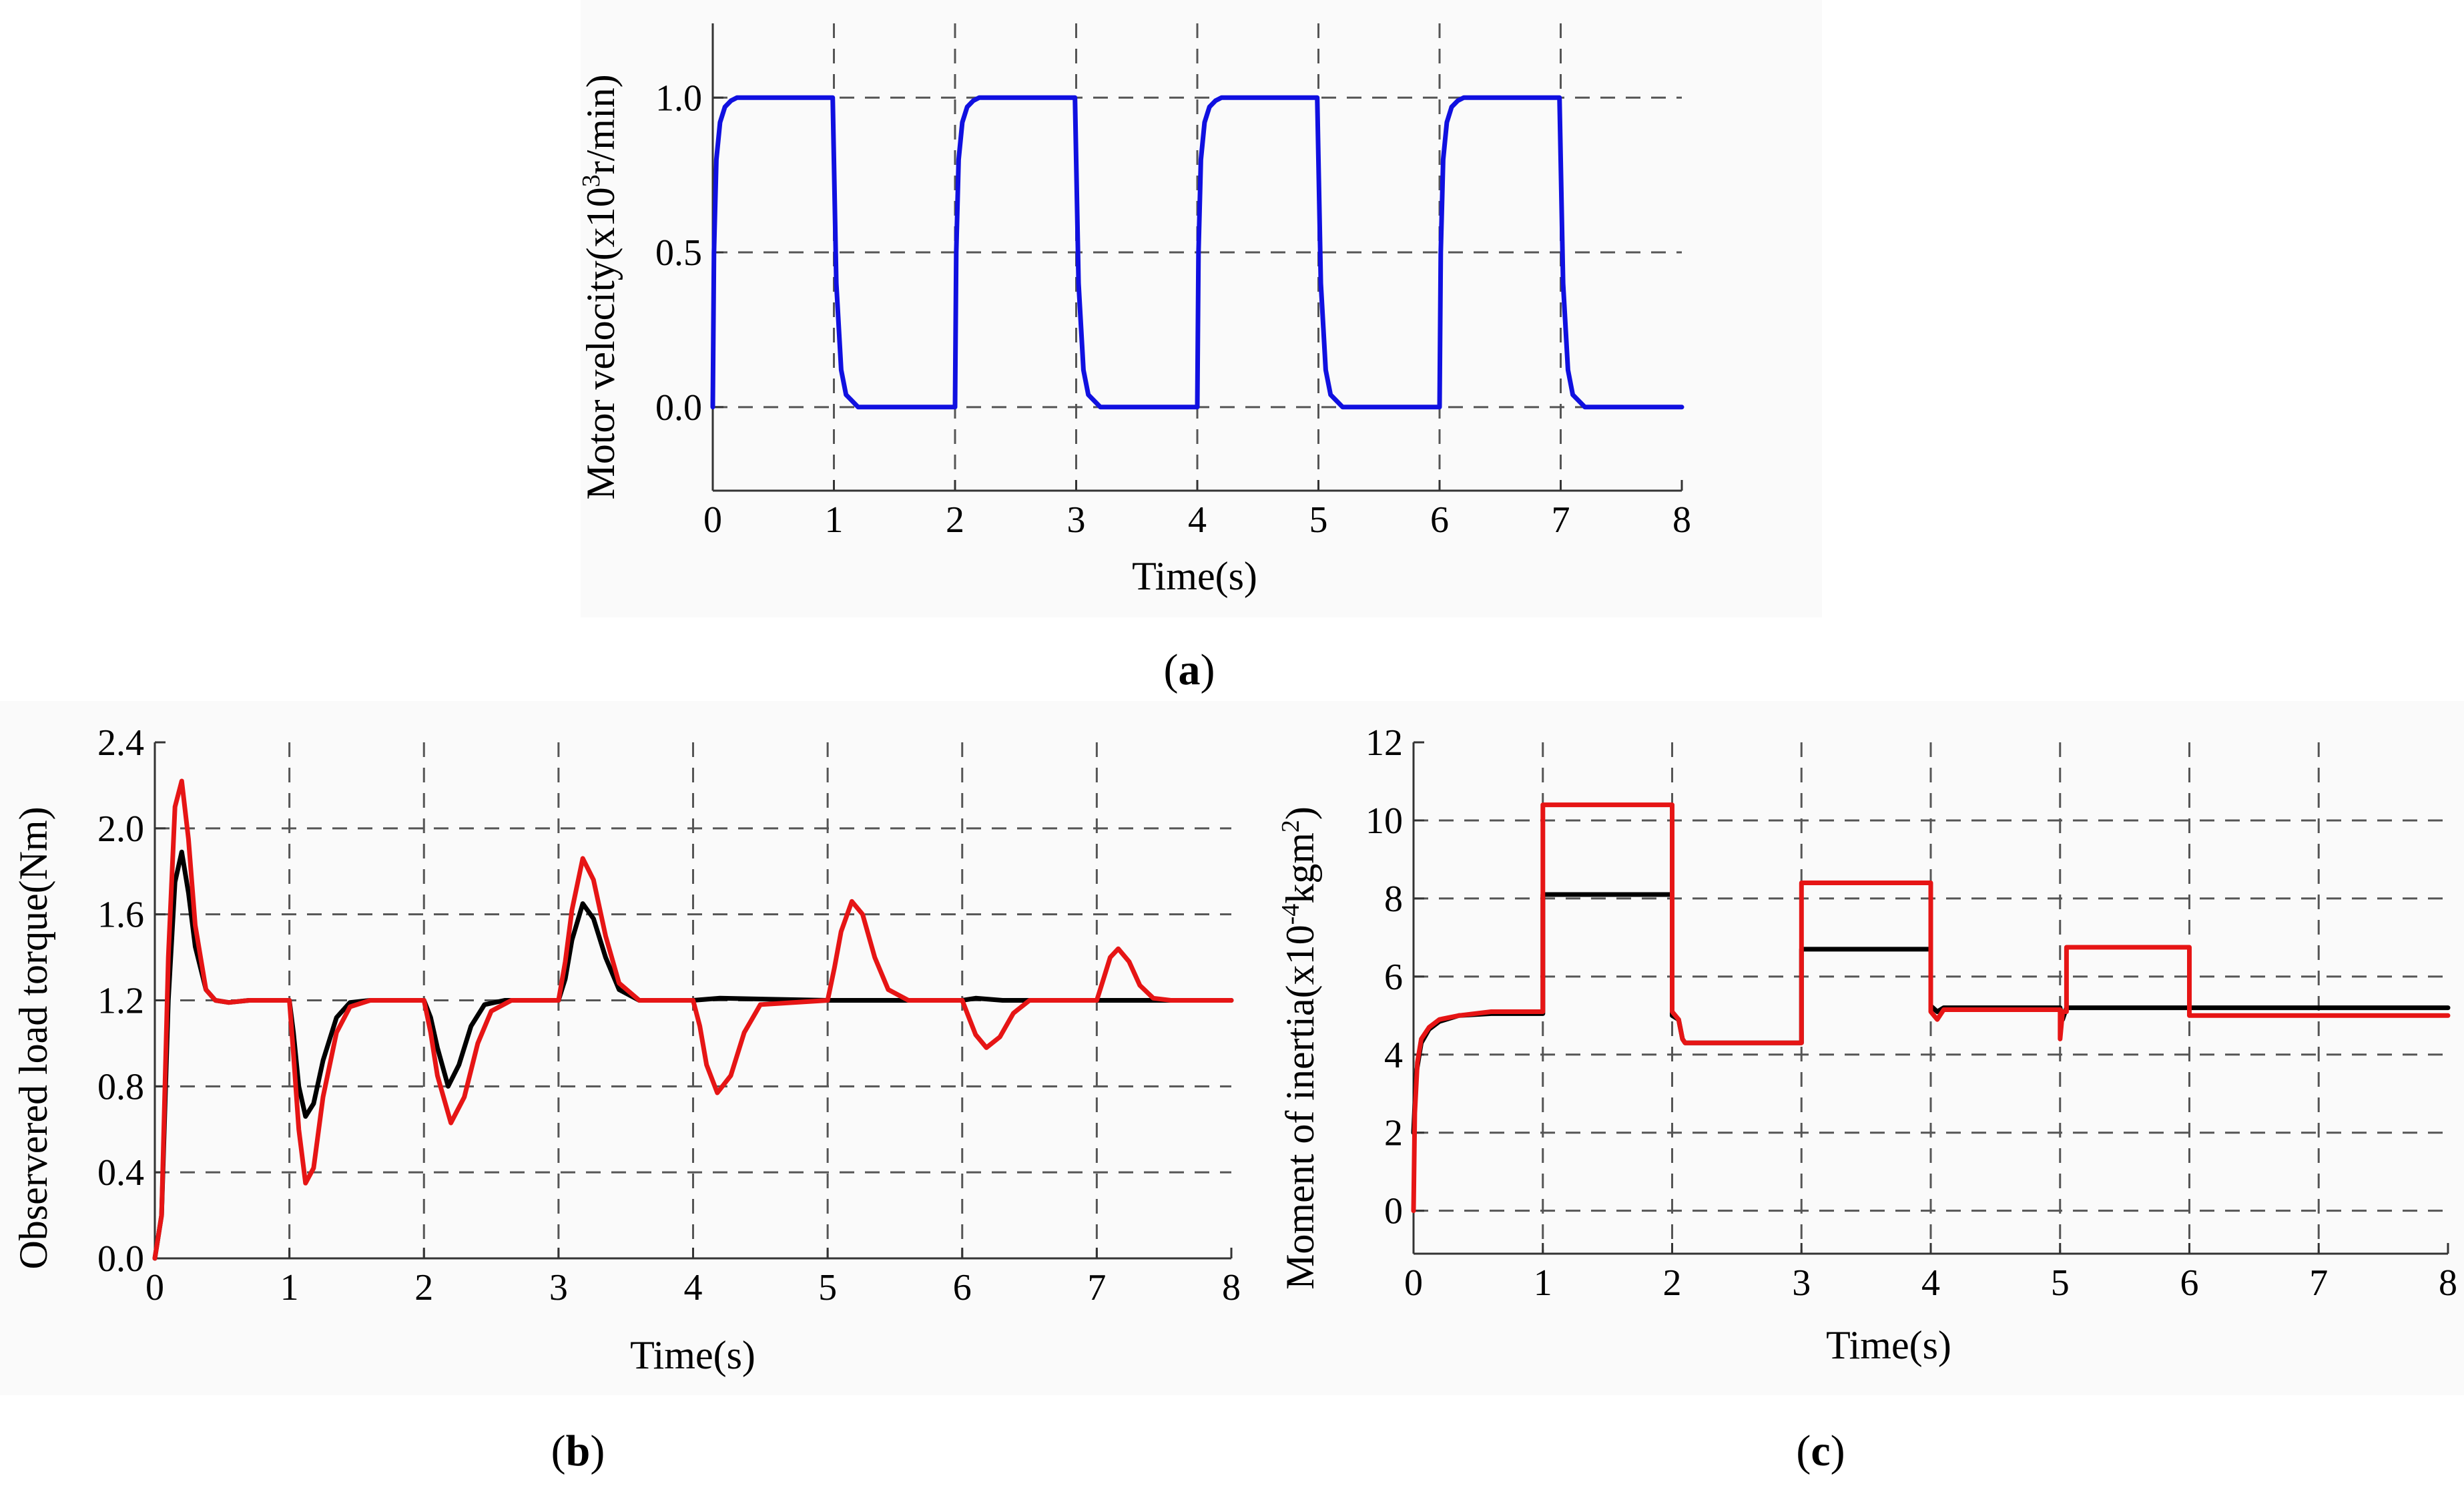 This screenshot has height=1490, width=2464. What do you see at coordinates (1561, 520) in the screenshot?
I see `panel-a-xtick-label-7: 7` at bounding box center [1561, 520].